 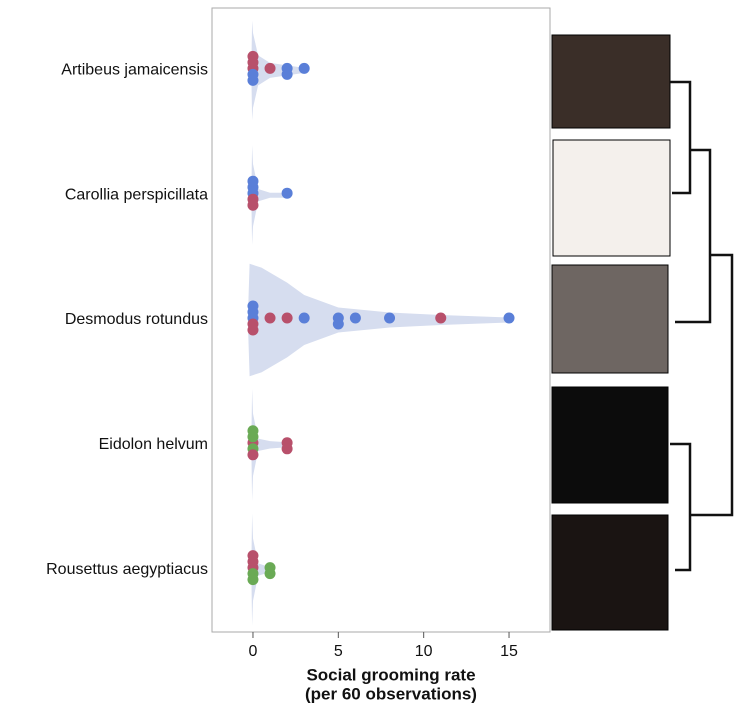 What do you see at coordinates (136, 319) in the screenshot?
I see `y-tick-label: Desmodus rotundus` at bounding box center [136, 319].